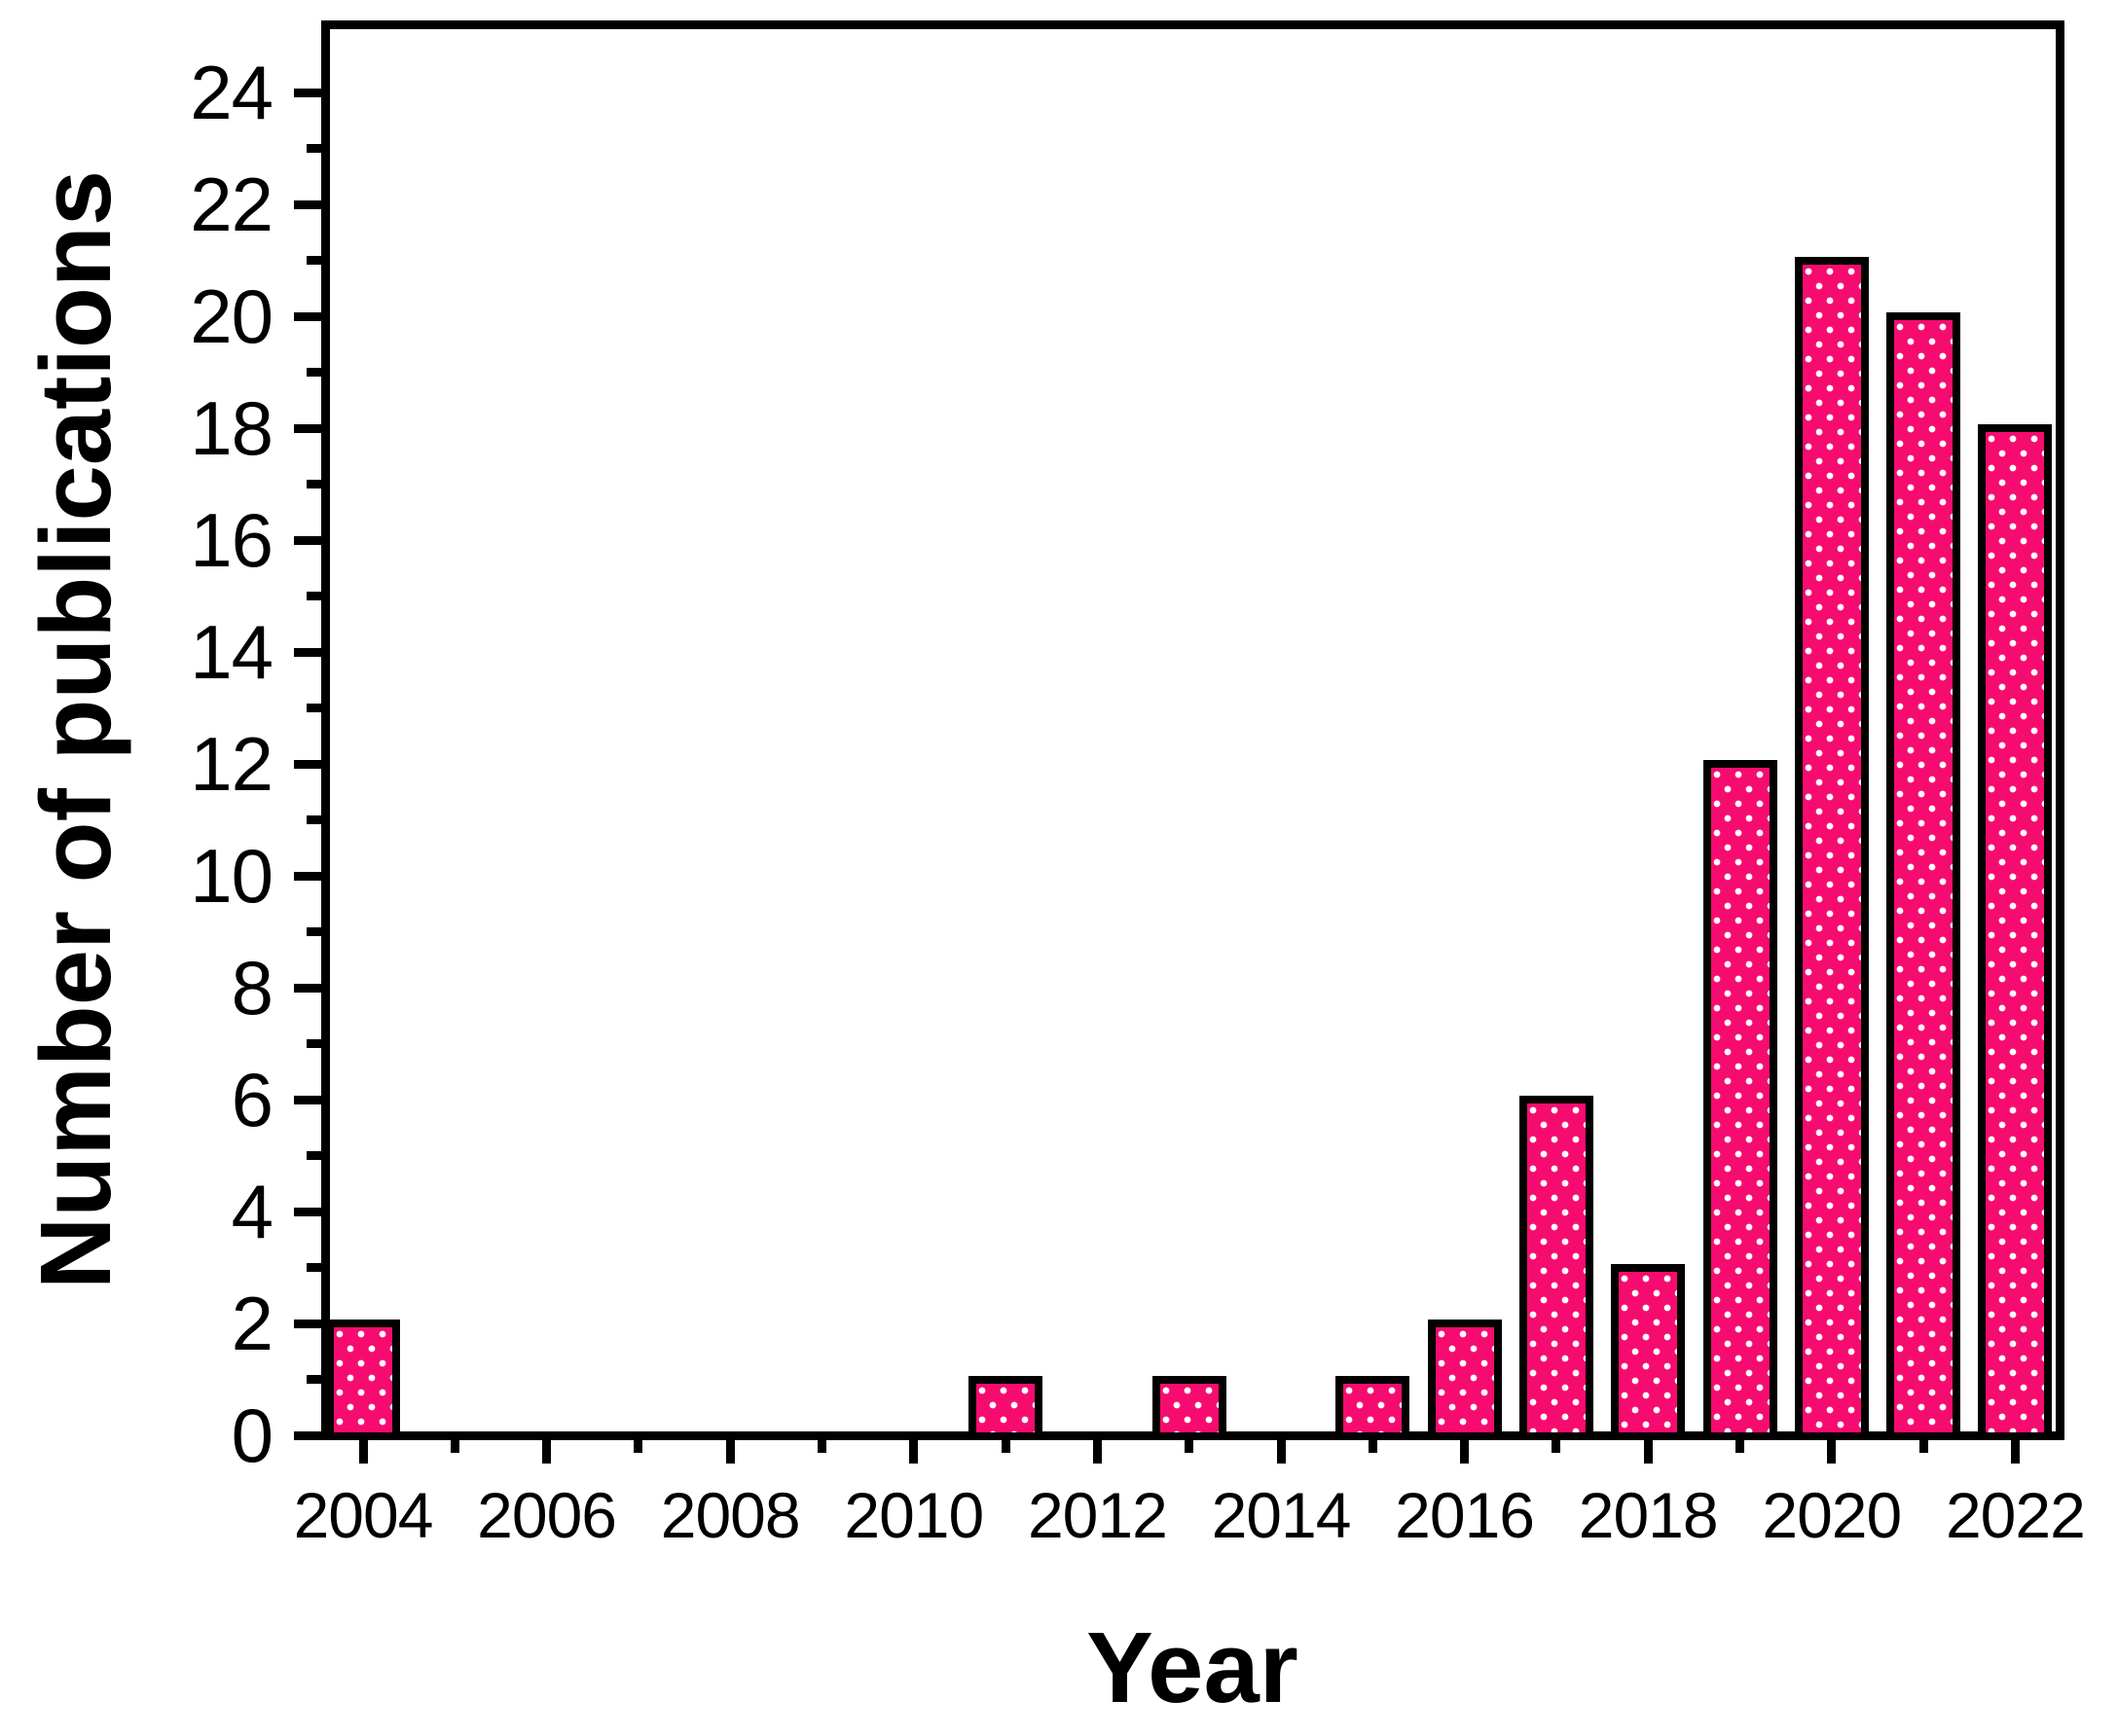 Image resolution: width=2118 pixels, height=1736 pixels. What do you see at coordinates (363, 1452) in the screenshot?
I see `x-major-tick-2004` at bounding box center [363, 1452].